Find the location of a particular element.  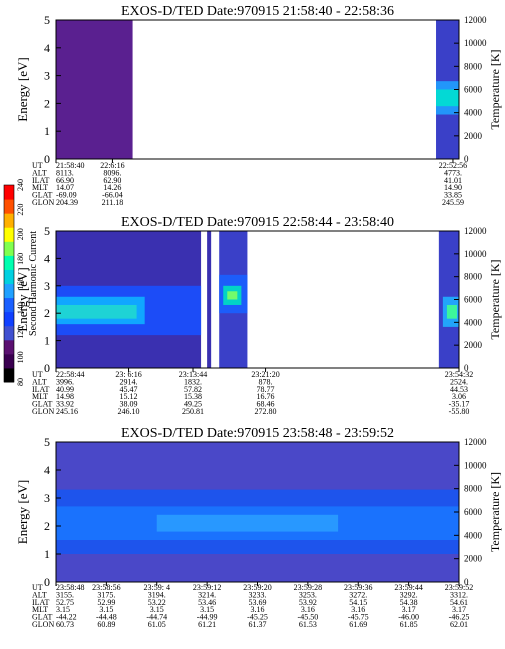

ut-cell: 53.92 is located at coordinates (308, 602).